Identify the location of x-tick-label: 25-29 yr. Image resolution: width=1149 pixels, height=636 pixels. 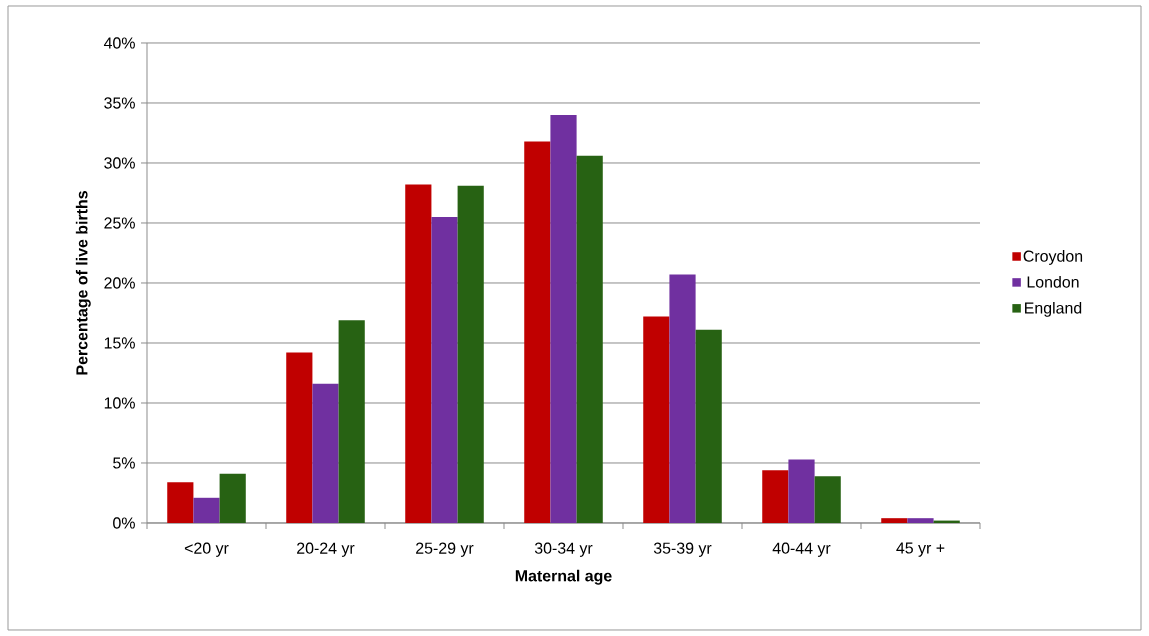
(445, 549).